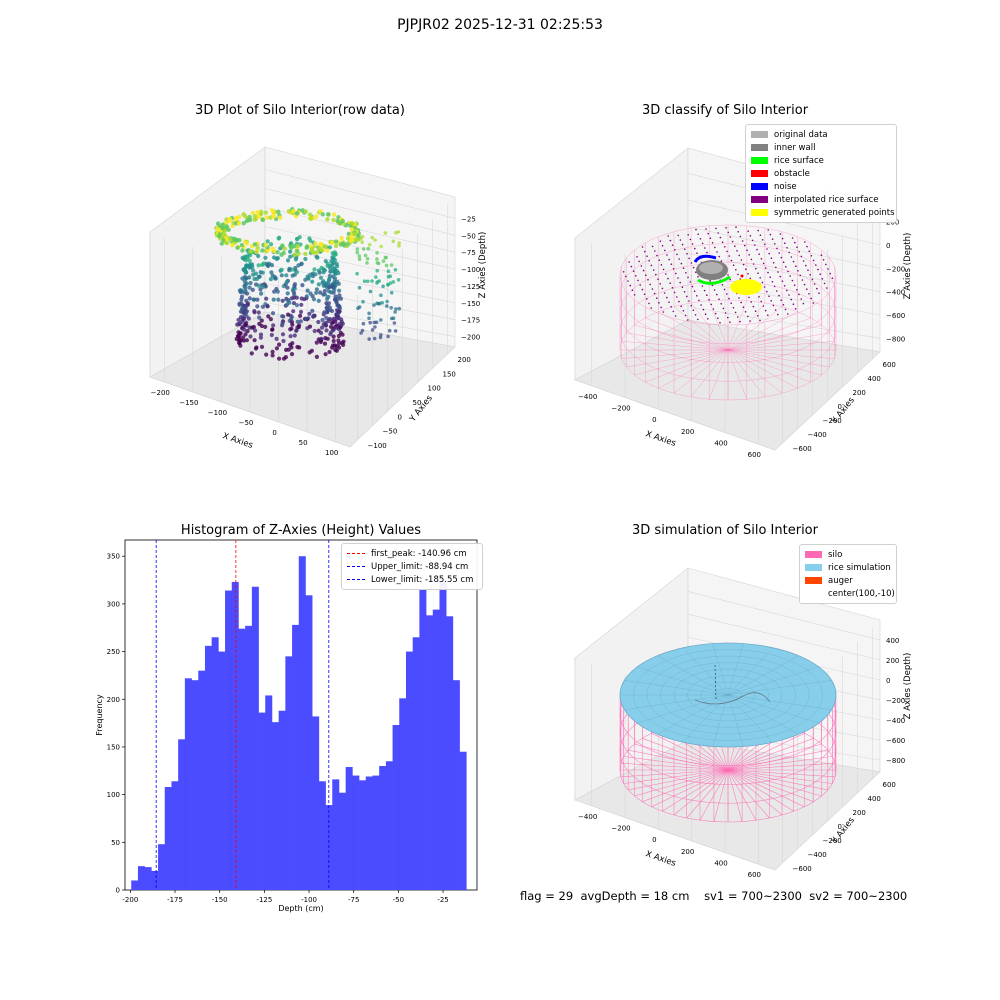 This screenshot has width=1000, height=1000. I want to click on raw-data-plot-title: 3D Plot of Silo Interior(row data), so click(300, 110).